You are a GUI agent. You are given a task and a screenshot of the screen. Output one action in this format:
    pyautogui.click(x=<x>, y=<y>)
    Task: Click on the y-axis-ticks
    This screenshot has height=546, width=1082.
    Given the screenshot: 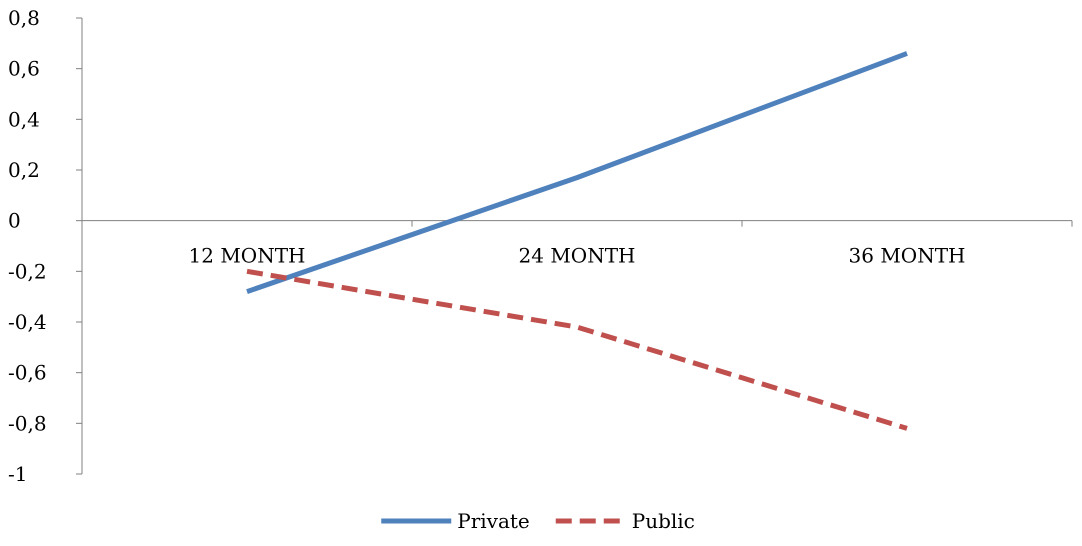 What is the action you would take?
    pyautogui.click(x=79, y=246)
    